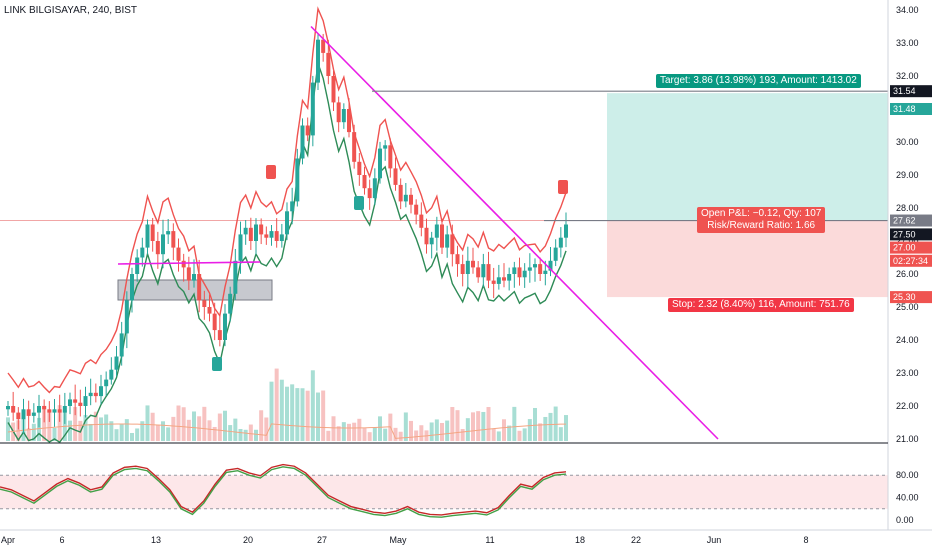 This screenshot has height=550, width=932. I want to click on stop-zone, so click(747, 259).